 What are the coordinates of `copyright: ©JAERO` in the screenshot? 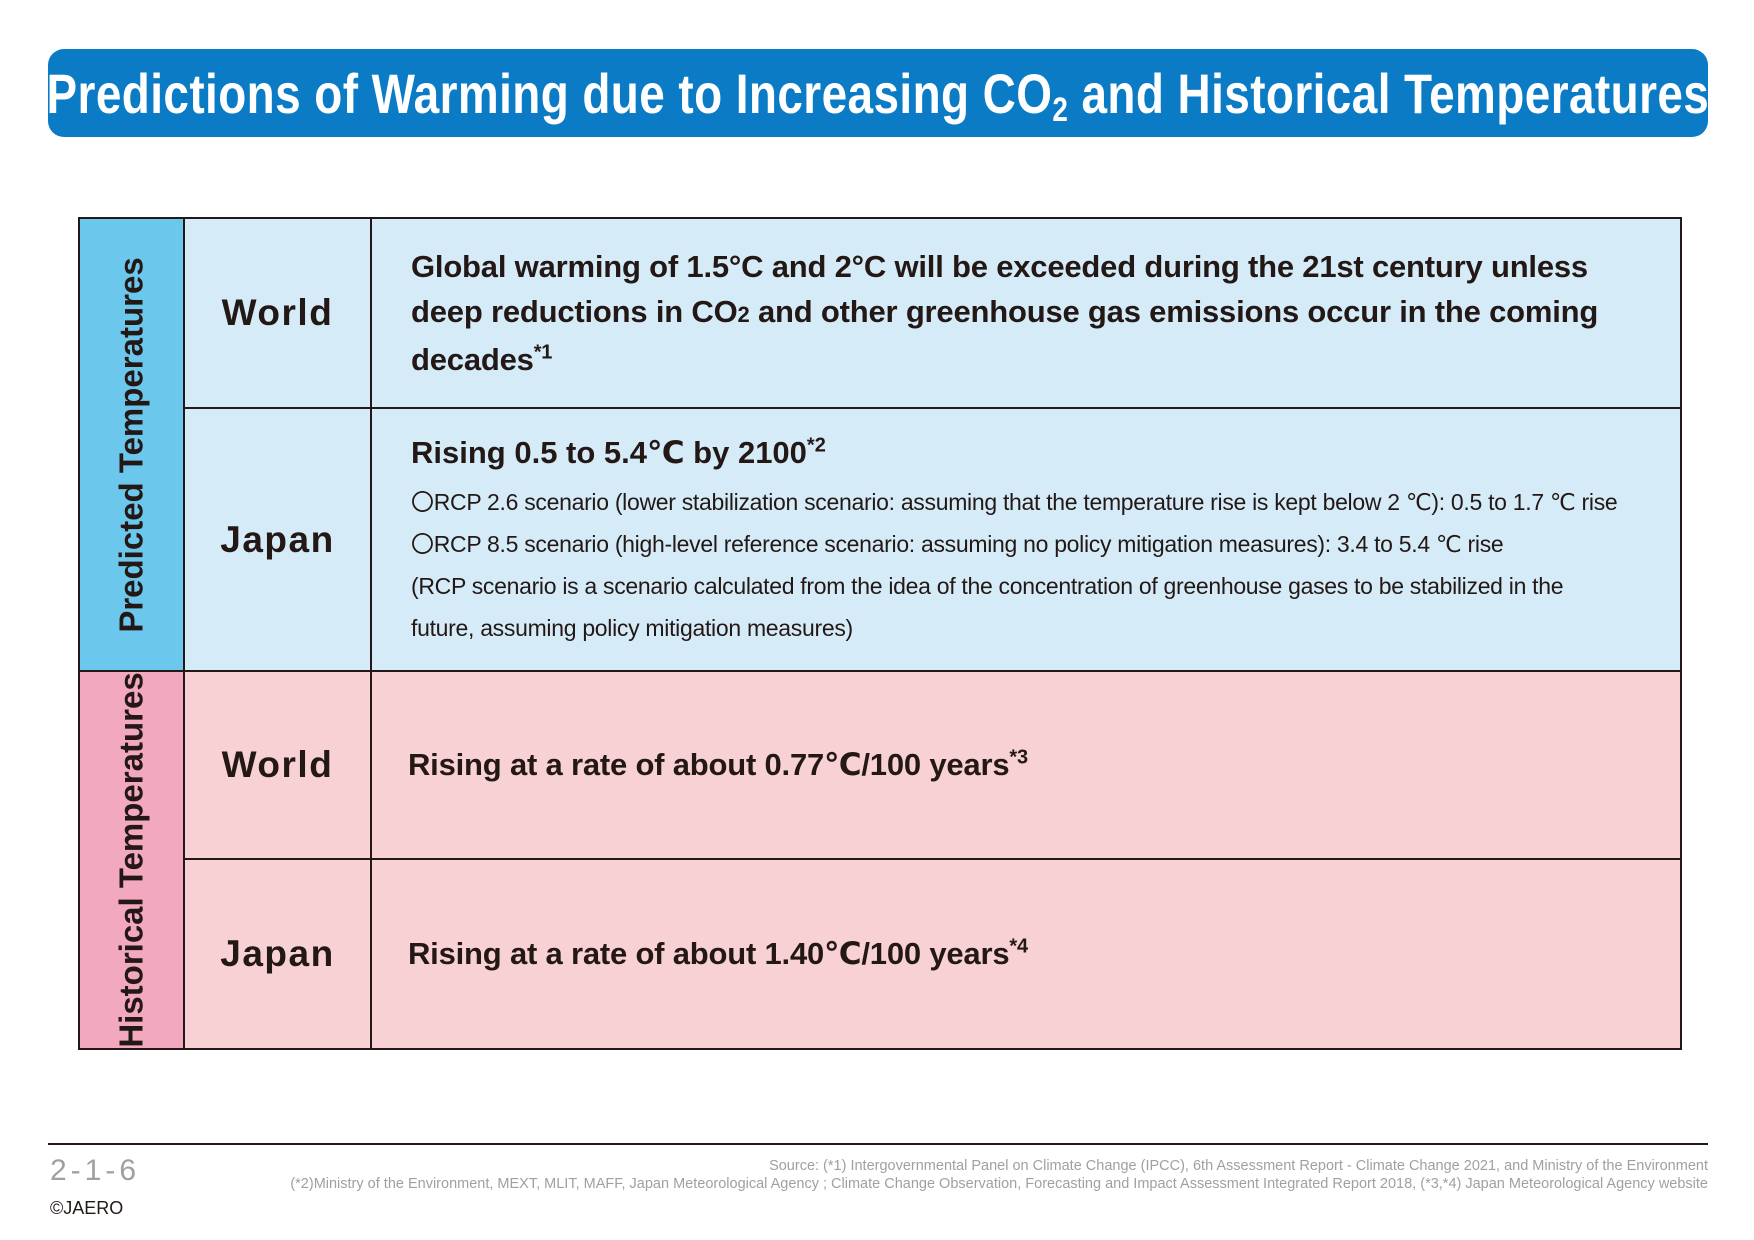 It's located at (87, 1208).